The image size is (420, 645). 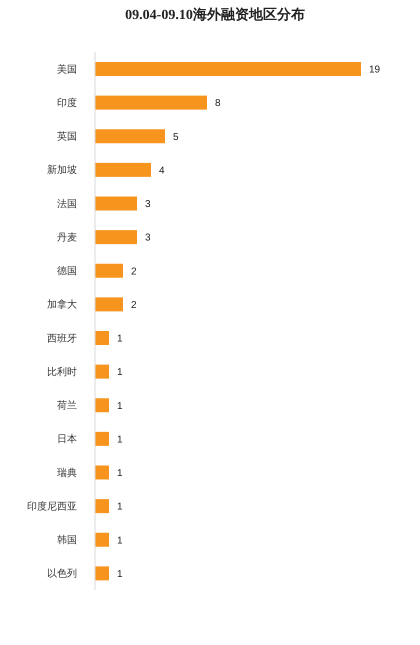 I want to click on y-tick-label: 新加坡, so click(x=62, y=170).